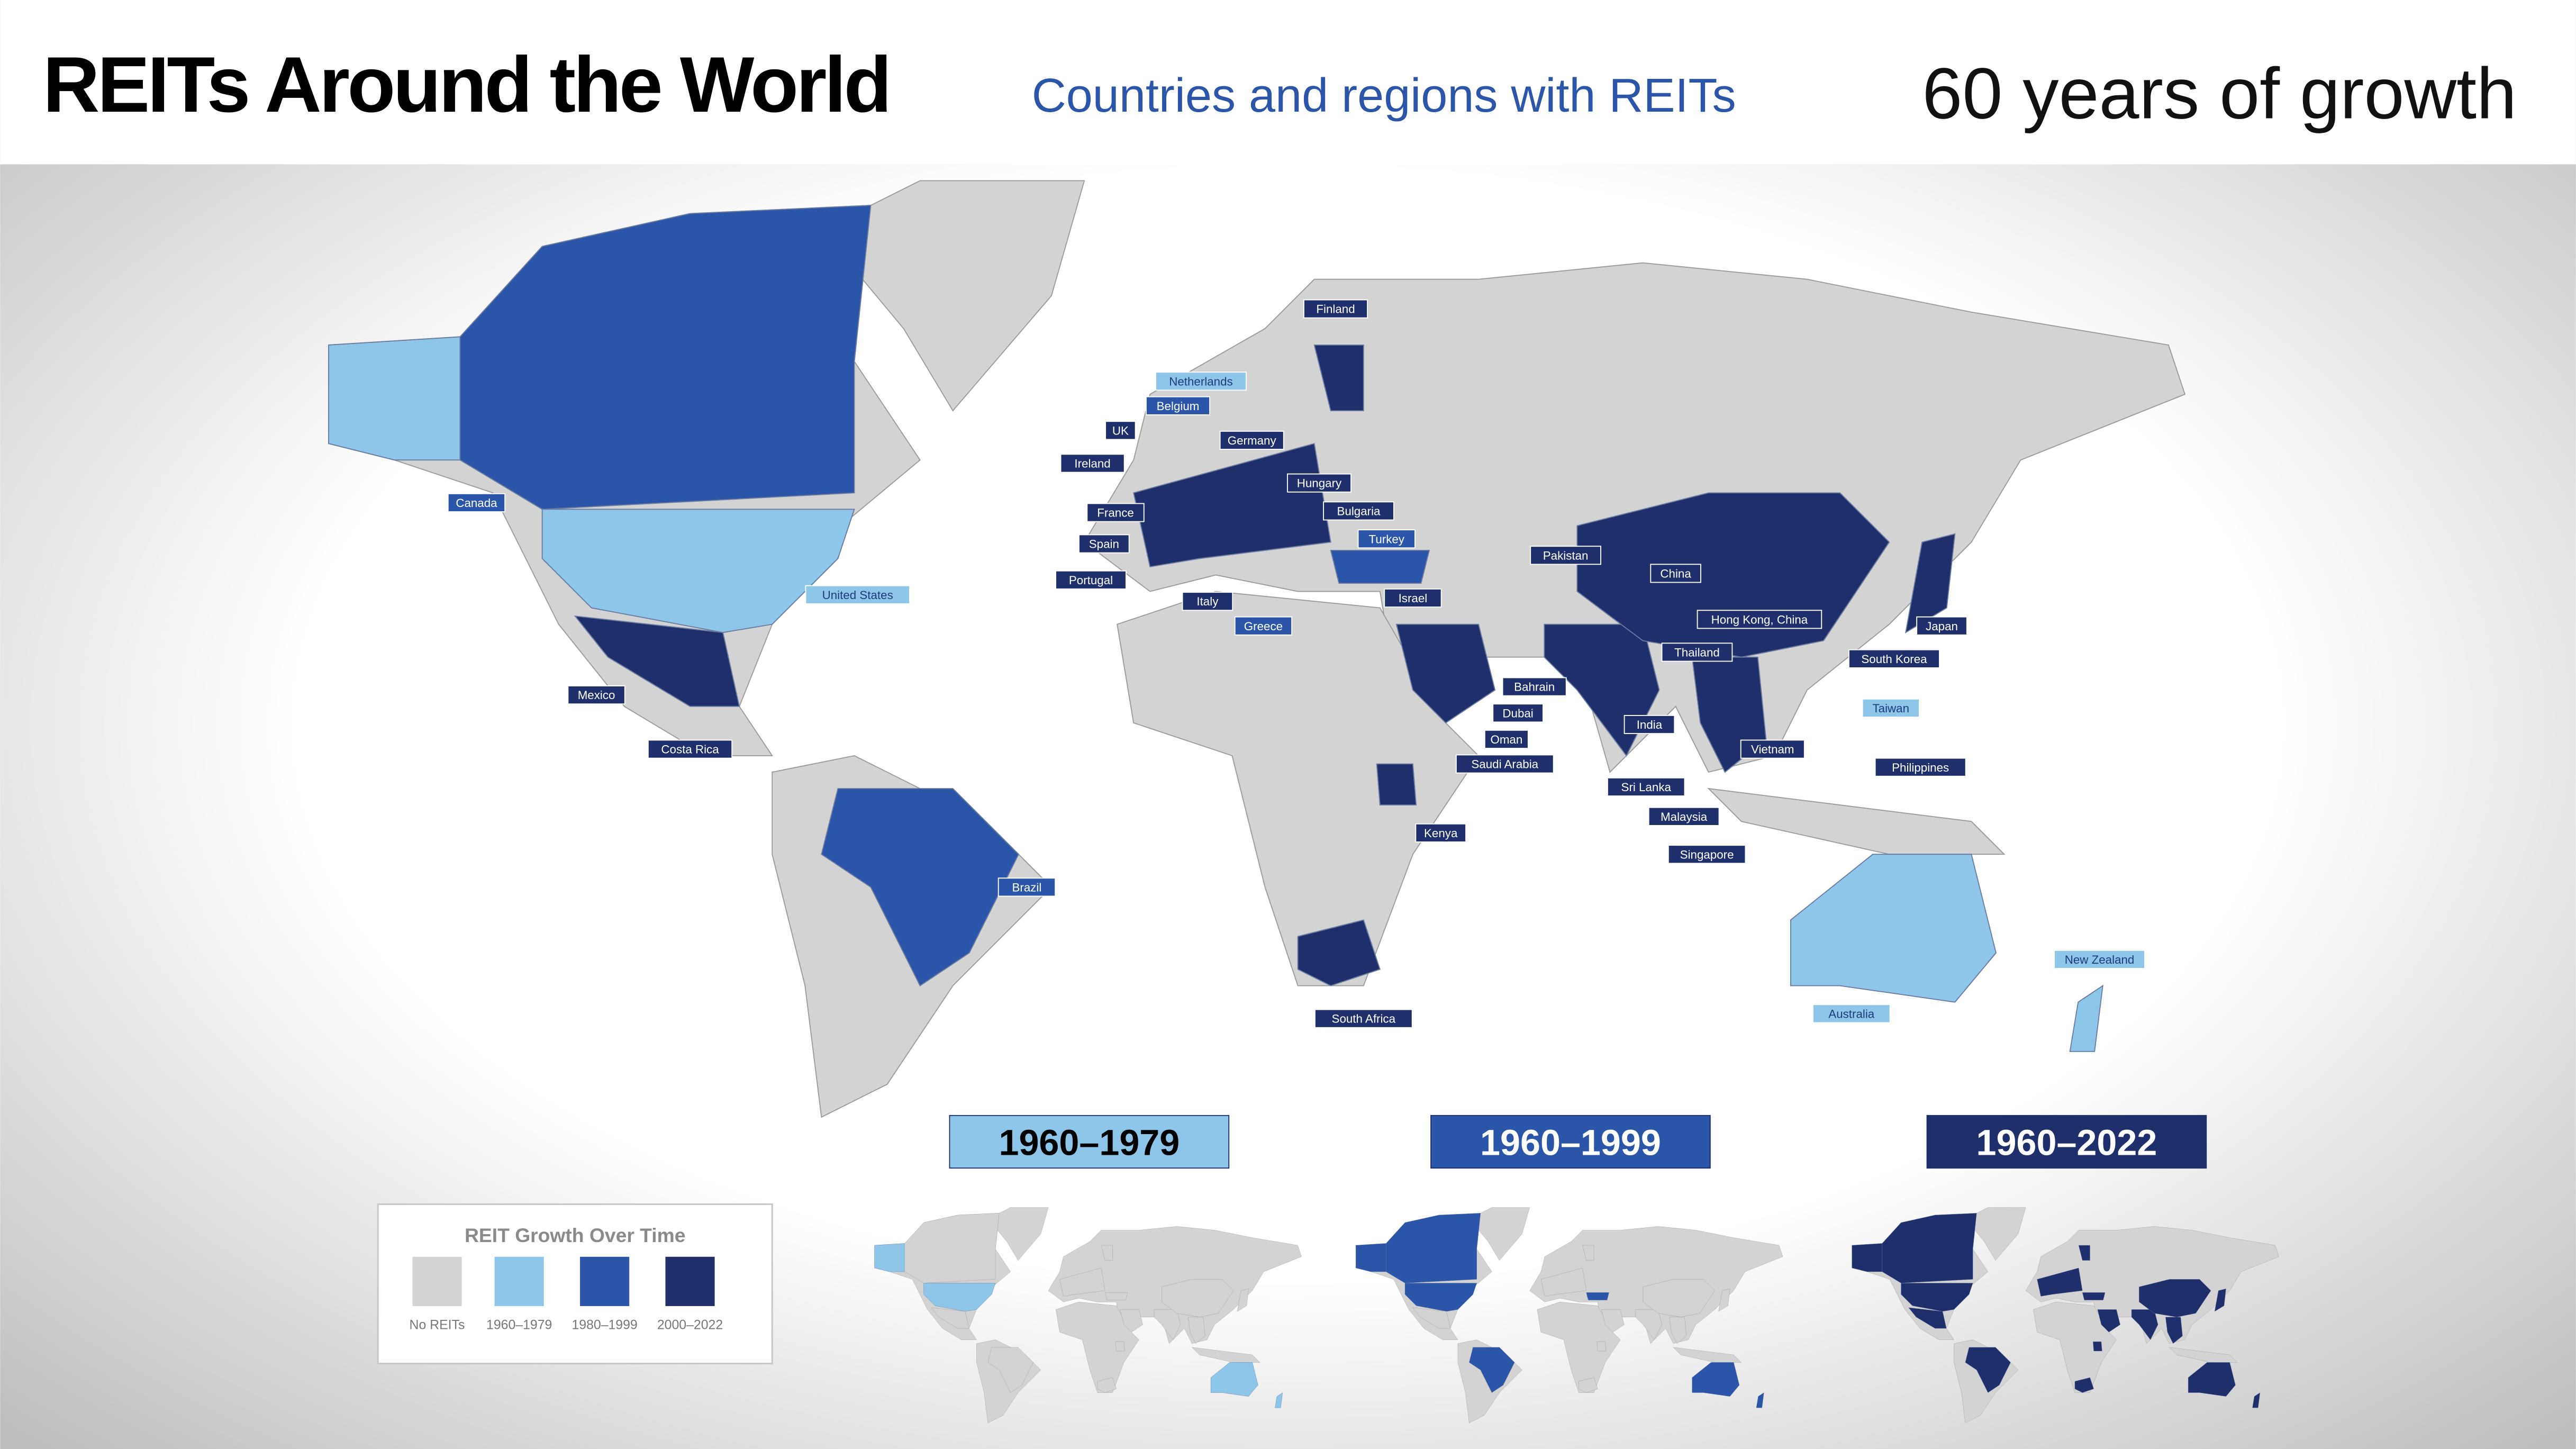  I want to click on timeline-panels: 1960–1979 1960–1999 1960–2022, so click(1576, 1269).